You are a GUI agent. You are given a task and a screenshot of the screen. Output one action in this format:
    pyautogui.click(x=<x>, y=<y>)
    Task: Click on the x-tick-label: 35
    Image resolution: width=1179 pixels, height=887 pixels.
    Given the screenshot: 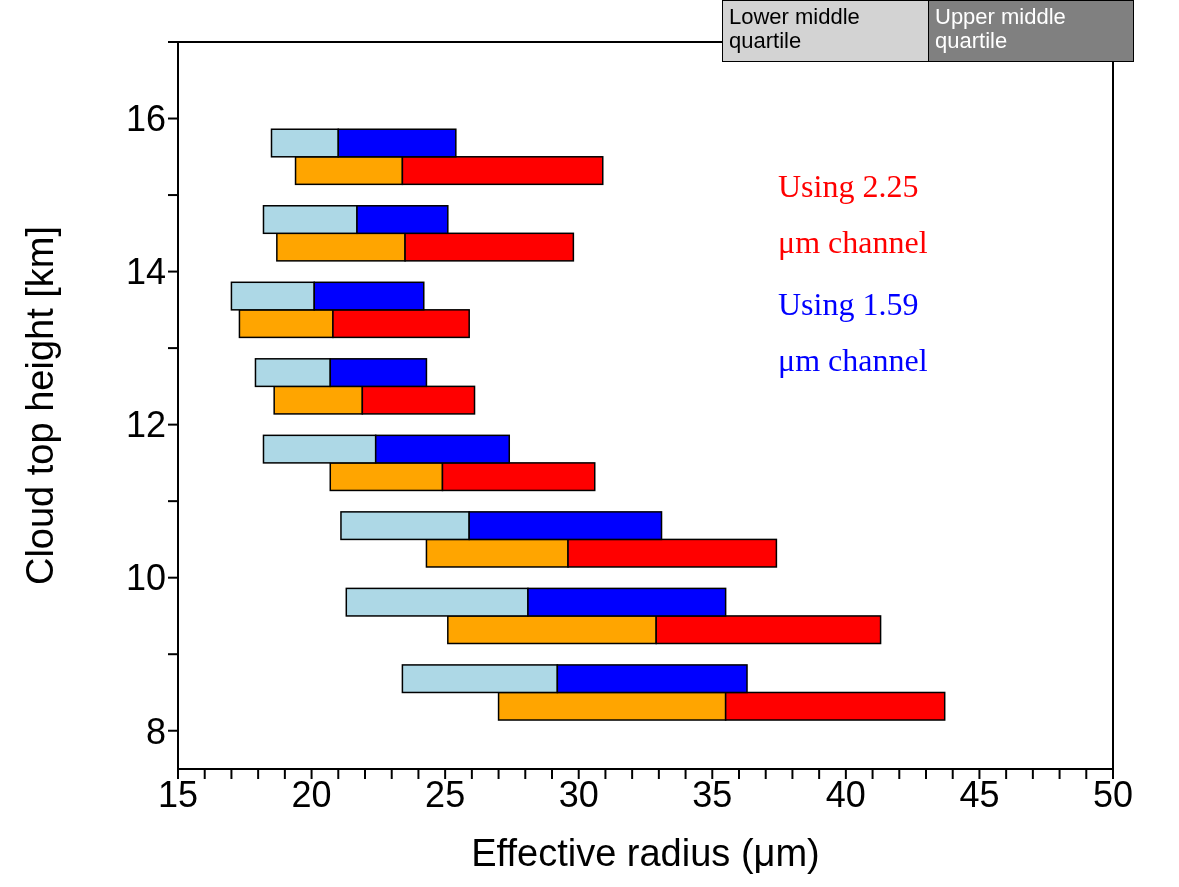 What is the action you would take?
    pyautogui.click(x=712, y=794)
    